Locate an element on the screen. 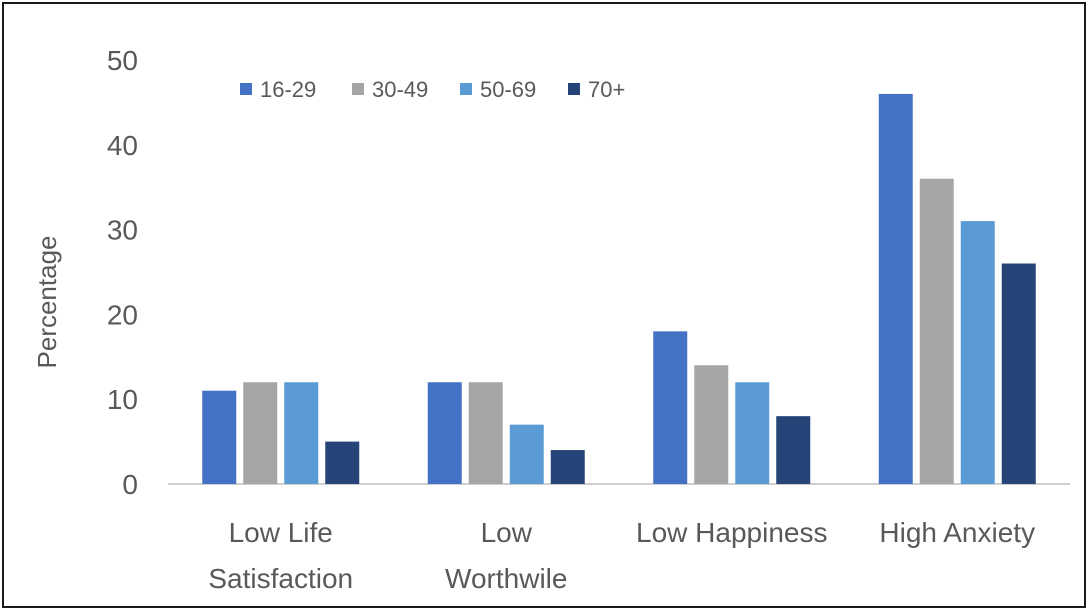 This screenshot has height=612, width=1092. category-label: Low is located at coordinates (507, 532).